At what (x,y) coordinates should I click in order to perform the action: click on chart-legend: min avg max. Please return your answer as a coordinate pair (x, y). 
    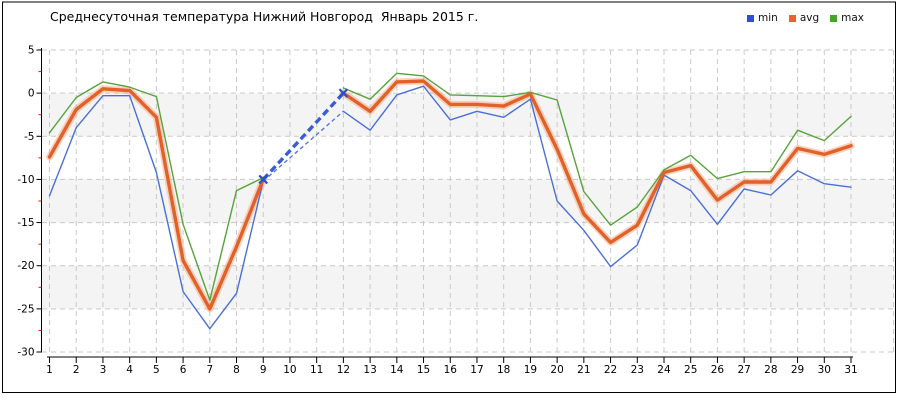
    Looking at the image, I should click on (805, 18).